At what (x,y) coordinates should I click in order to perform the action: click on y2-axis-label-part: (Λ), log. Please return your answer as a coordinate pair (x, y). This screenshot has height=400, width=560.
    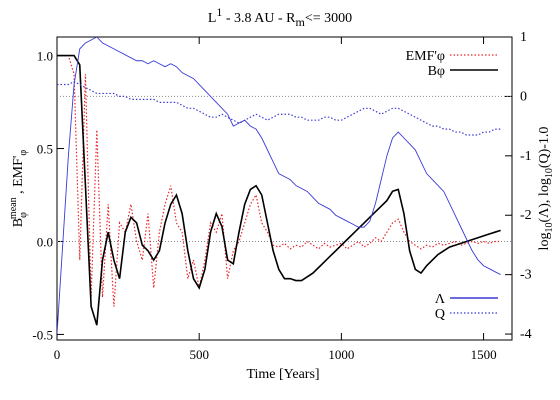
    Looking at the image, I should click on (544, 200).